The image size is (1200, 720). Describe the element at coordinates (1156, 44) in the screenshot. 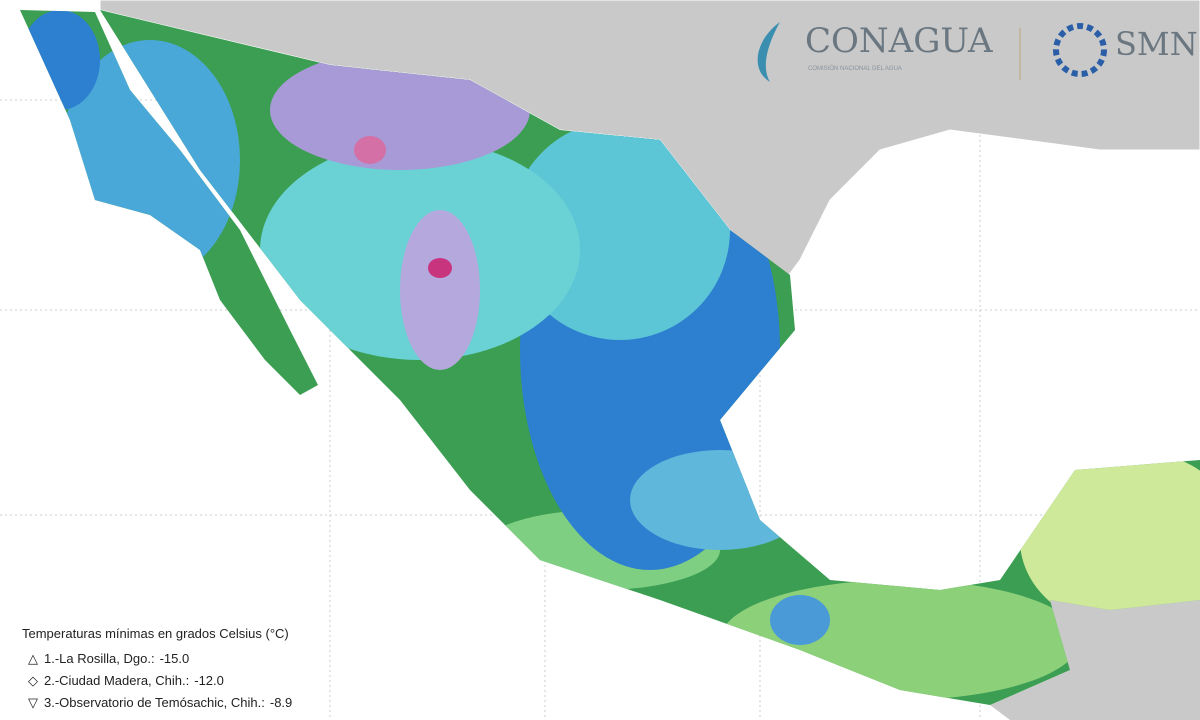

I see `logo-text: SMN` at that location.